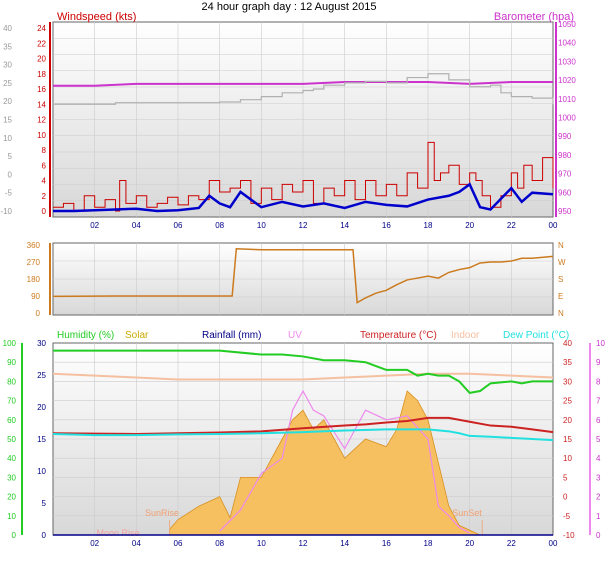  Describe the element at coordinates (44, 196) in the screenshot. I see `windspeed-tick: 2` at that location.